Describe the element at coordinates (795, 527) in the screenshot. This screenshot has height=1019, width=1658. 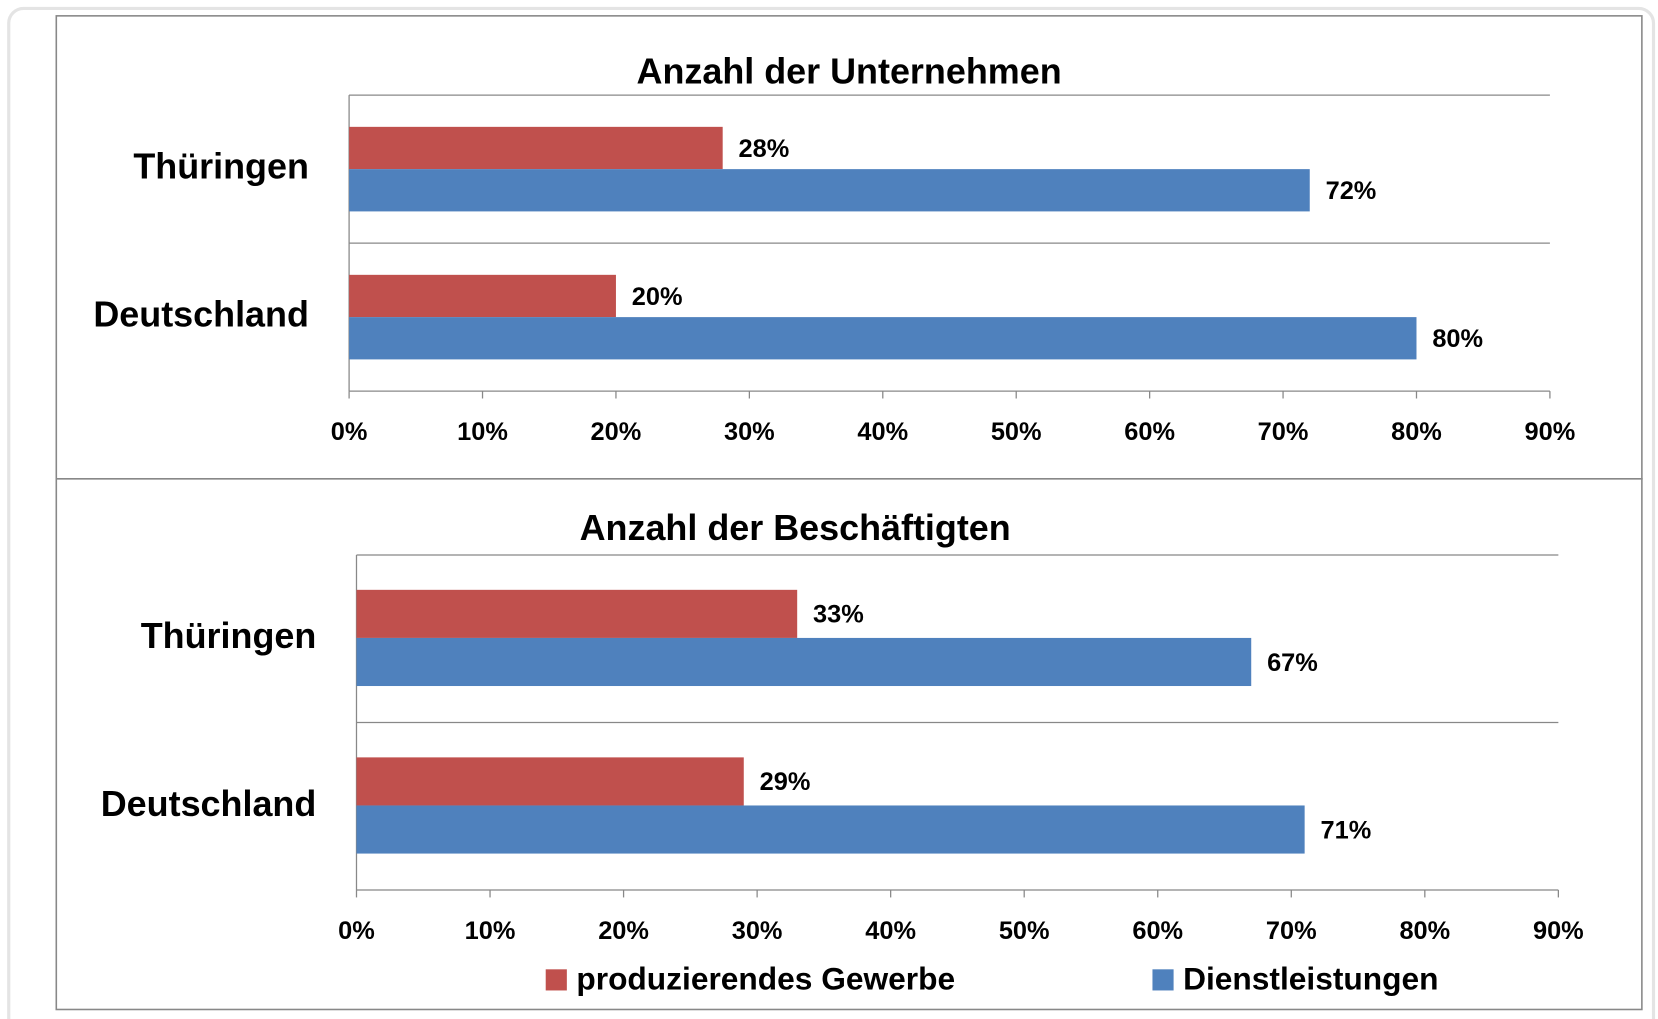
I see `chart-title: Anzahl der Beschäftigten` at that location.